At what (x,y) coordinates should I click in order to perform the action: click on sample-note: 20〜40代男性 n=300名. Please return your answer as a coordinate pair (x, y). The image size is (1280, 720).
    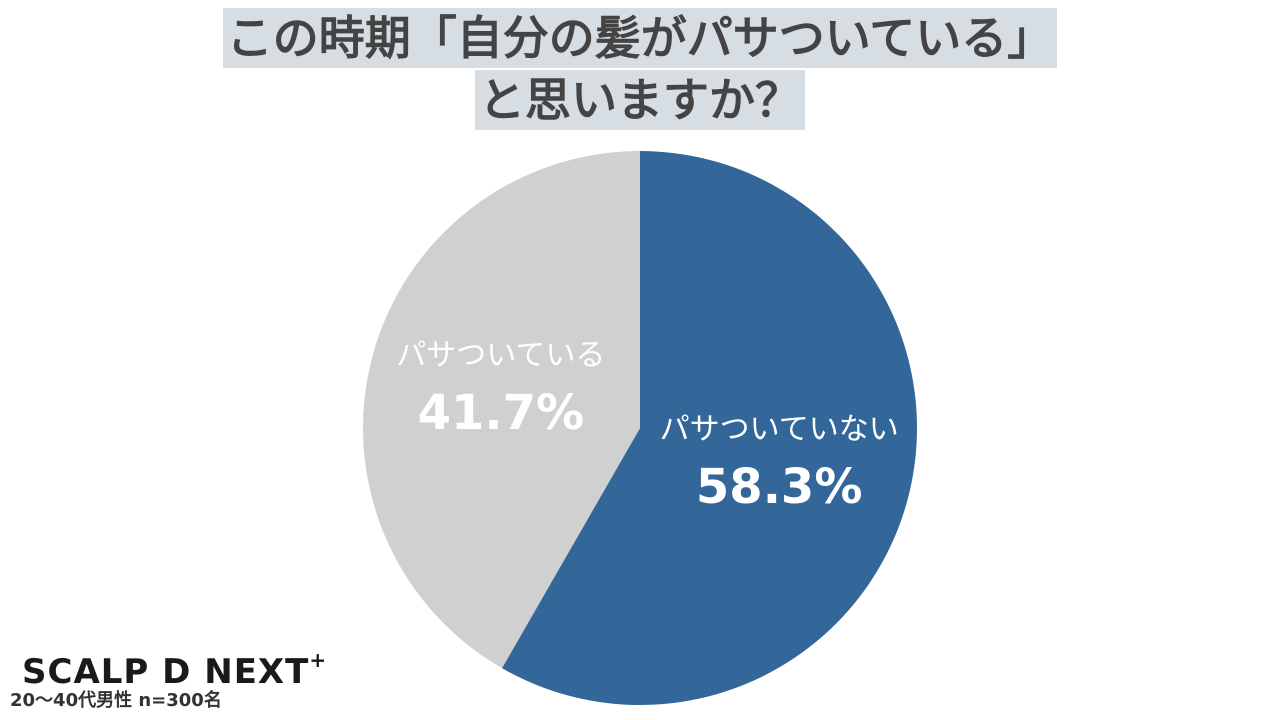
    Looking at the image, I should click on (116, 700).